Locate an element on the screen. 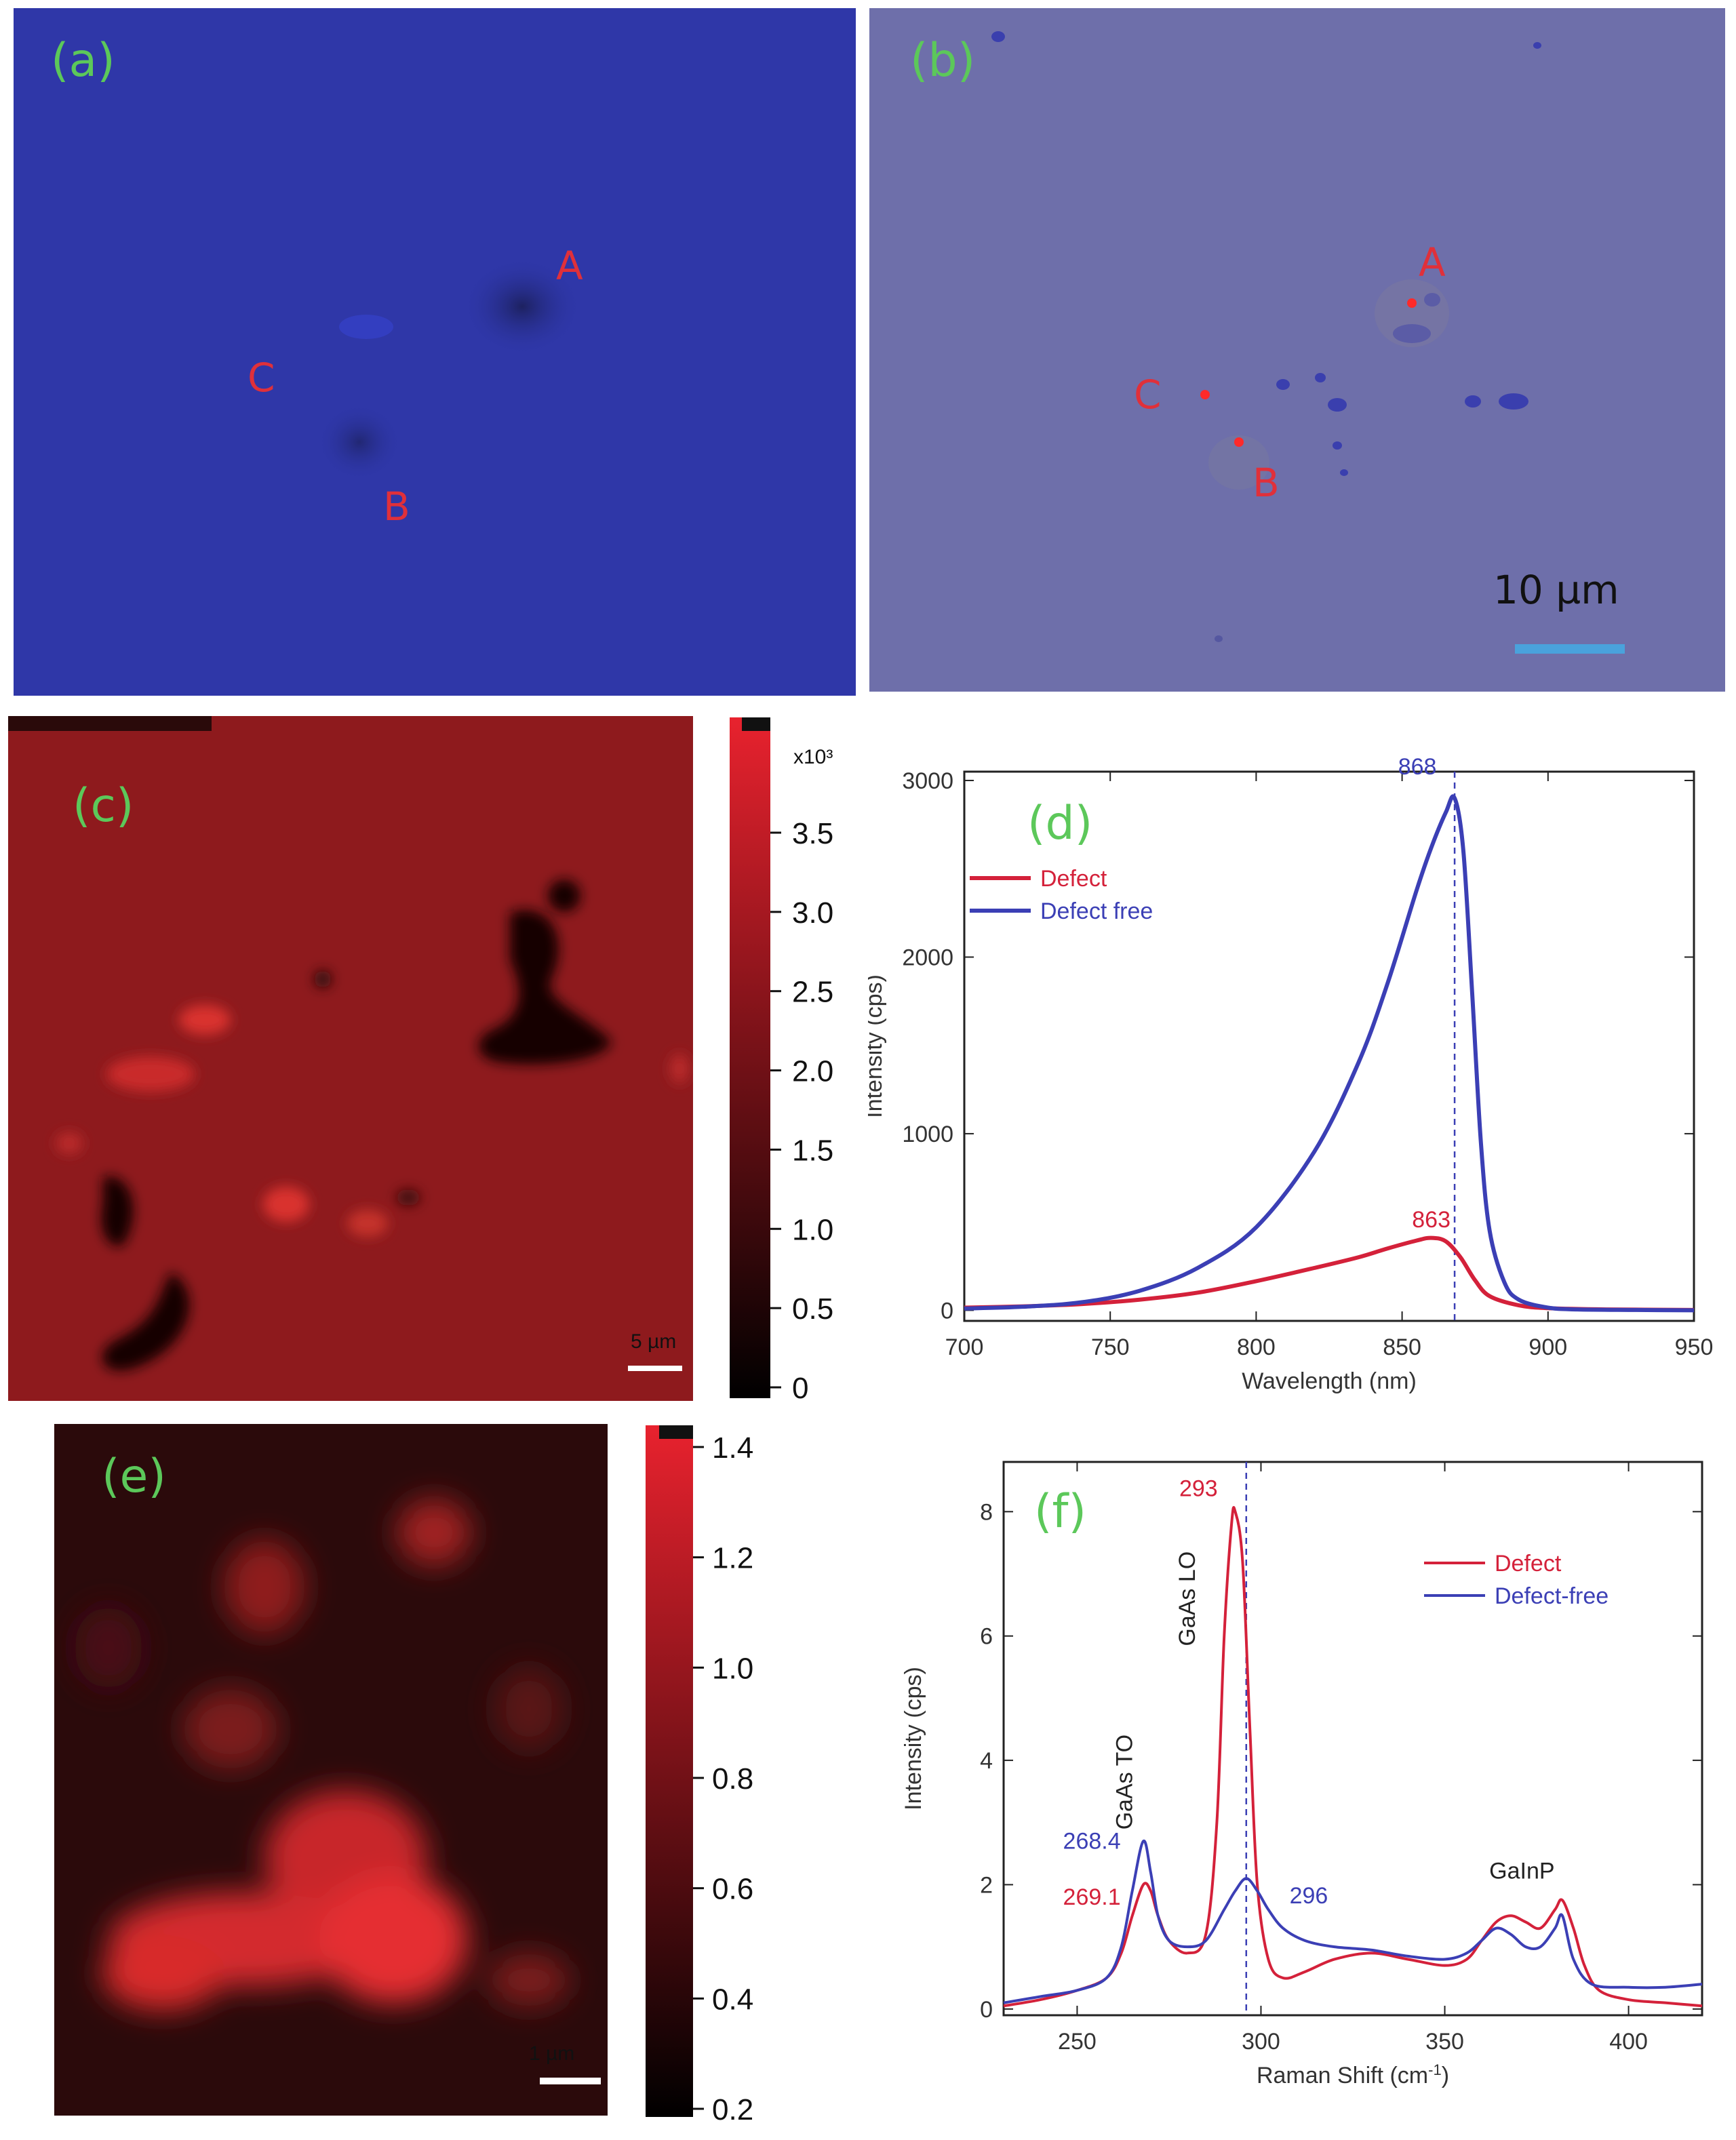 The width and height of the screenshot is (1736, 2140). x-tick-label: 250 is located at coordinates (1077, 2042).